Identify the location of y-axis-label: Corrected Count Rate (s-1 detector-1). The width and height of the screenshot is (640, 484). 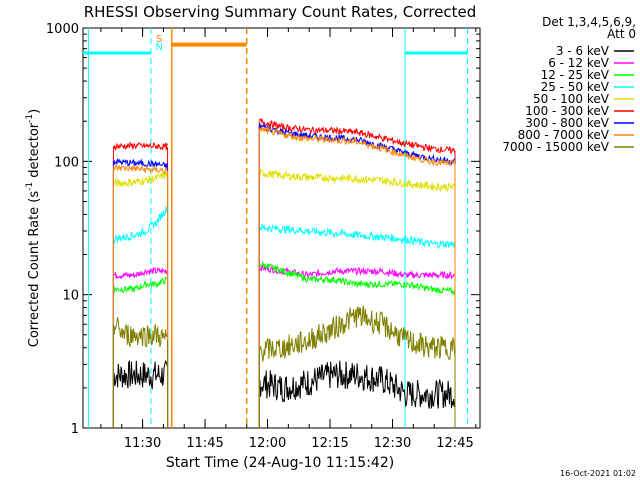
(33, 228).